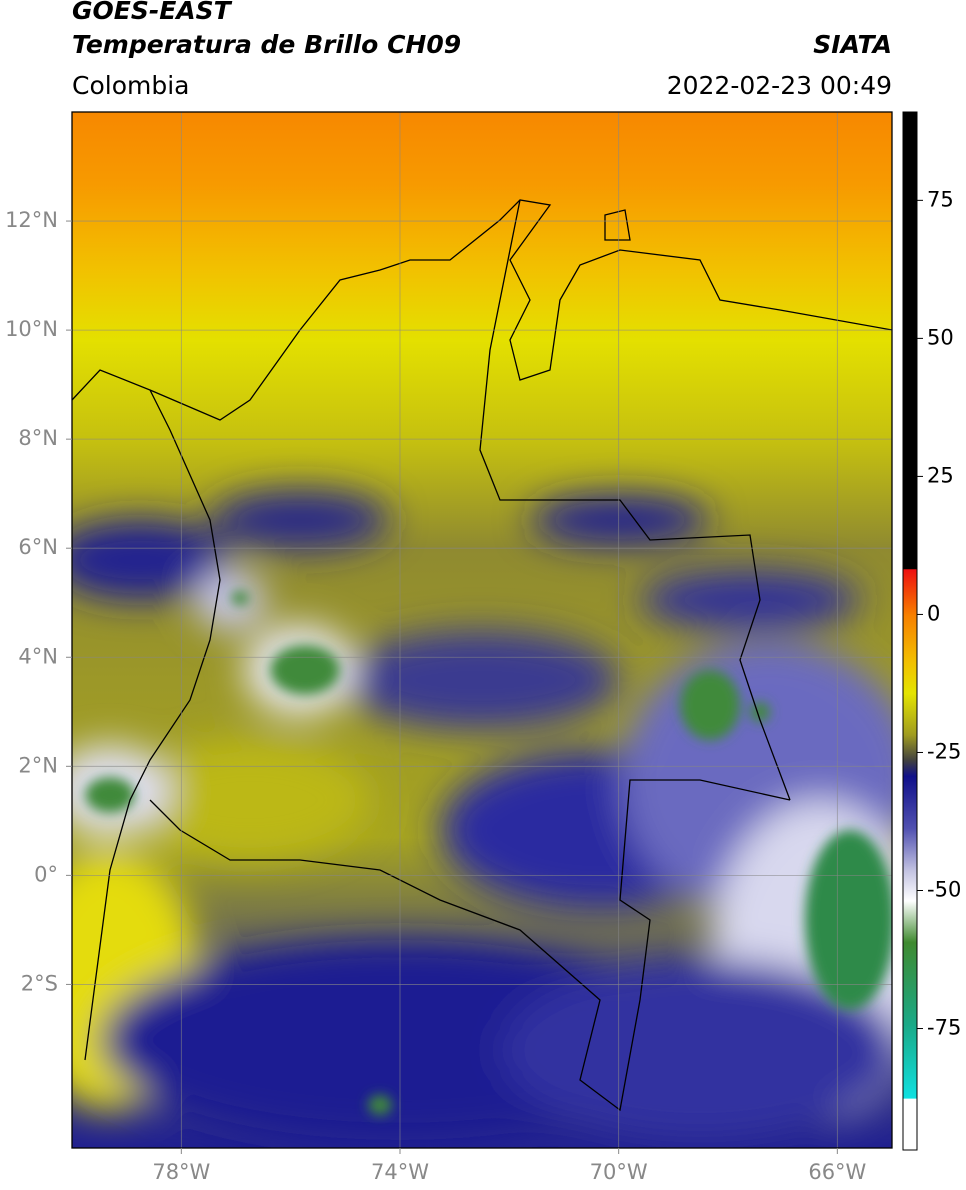 This screenshot has height=1190, width=966. I want to click on colorbar-tick-label: 0, so click(933, 613).